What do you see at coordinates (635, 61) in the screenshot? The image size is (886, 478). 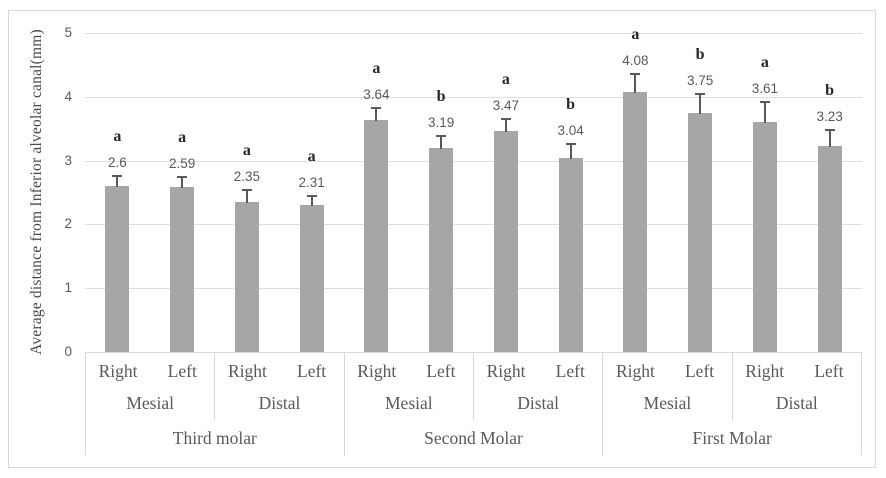 I see `value-label: 4.08` at bounding box center [635, 61].